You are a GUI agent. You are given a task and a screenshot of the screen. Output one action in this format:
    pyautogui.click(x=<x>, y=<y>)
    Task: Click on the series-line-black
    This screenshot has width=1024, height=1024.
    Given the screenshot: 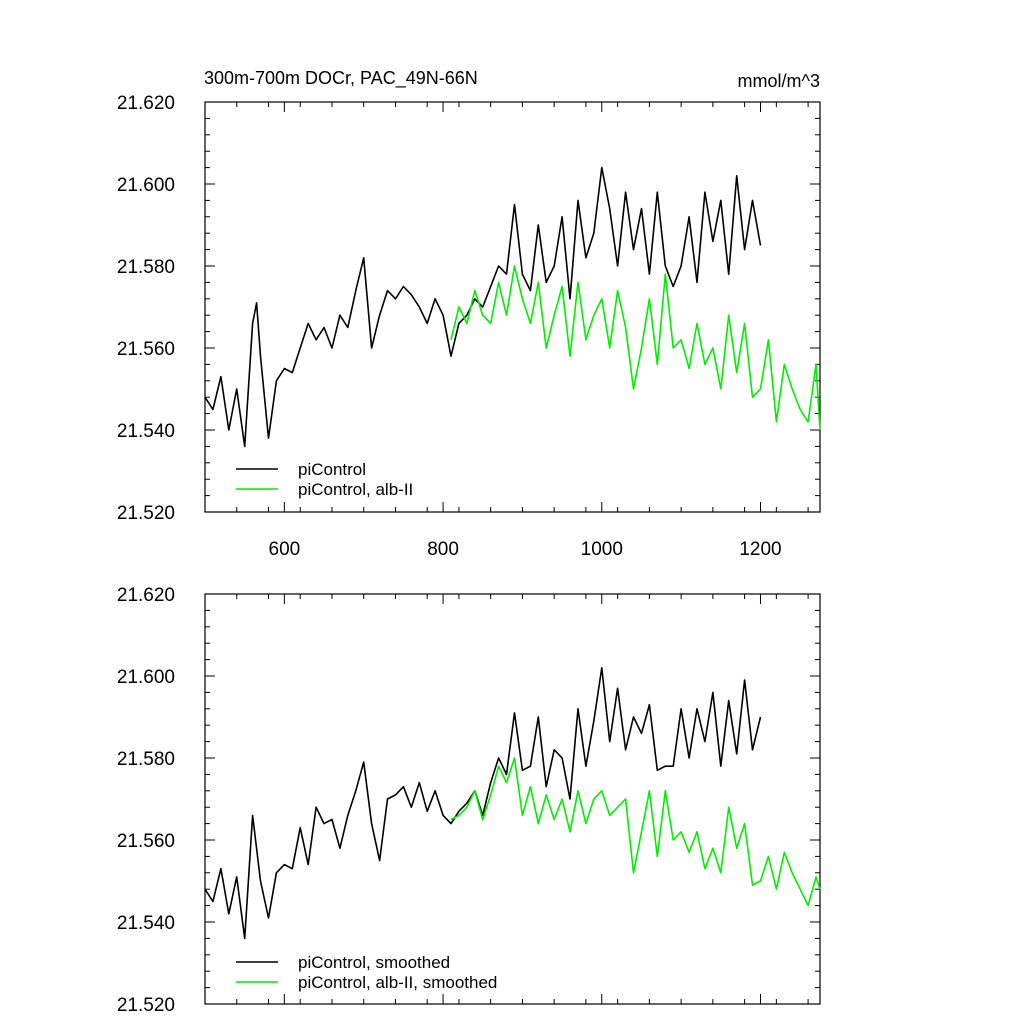 What is the action you would take?
    pyautogui.click(x=483, y=803)
    